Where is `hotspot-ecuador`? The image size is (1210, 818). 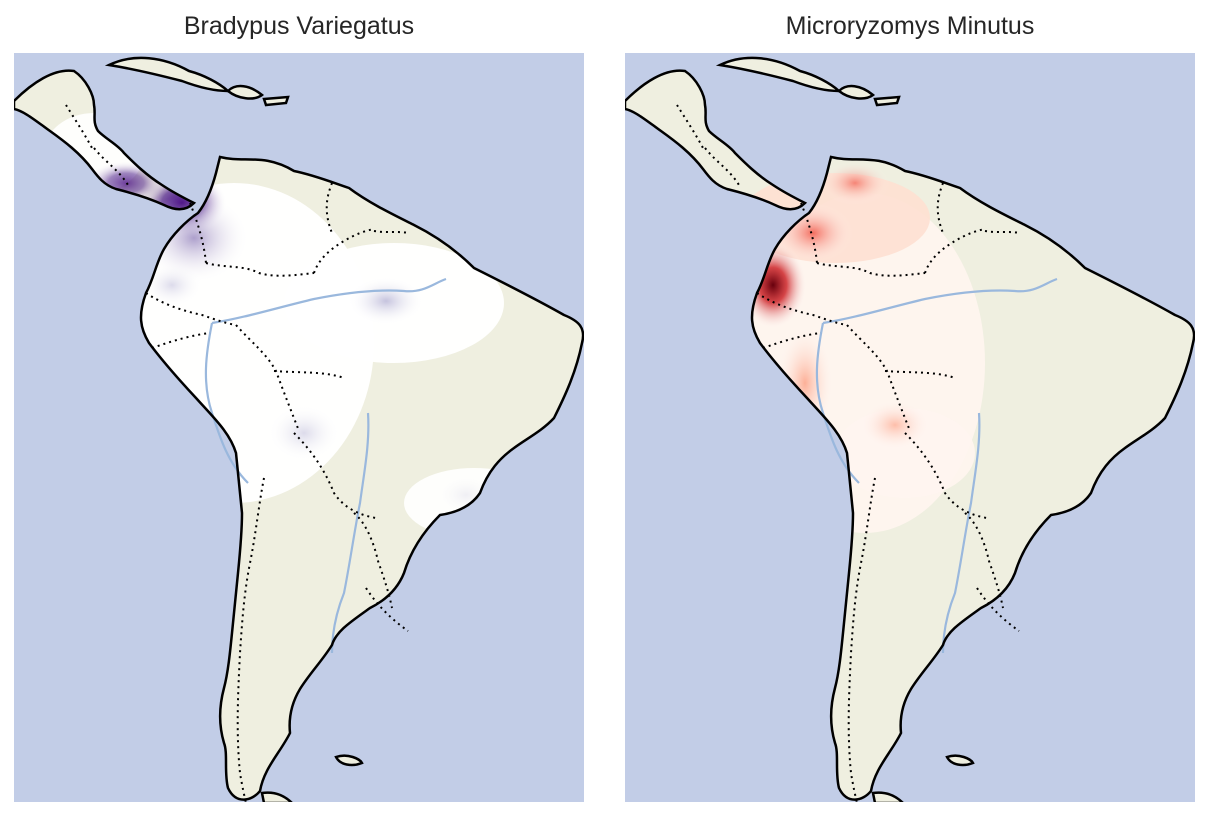
hotspot-ecuador is located at coordinates (172, 285).